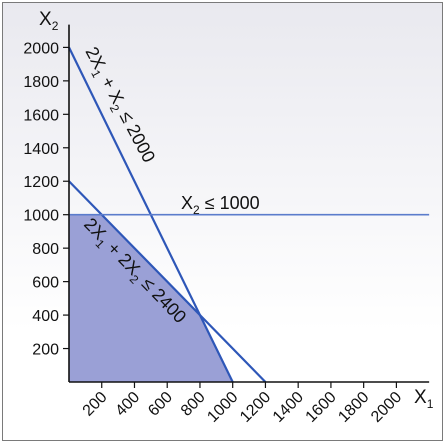 This screenshot has width=447, height=445. Describe the element at coordinates (386, 407) in the screenshot. I see `x-tick-label: 2000` at that location.